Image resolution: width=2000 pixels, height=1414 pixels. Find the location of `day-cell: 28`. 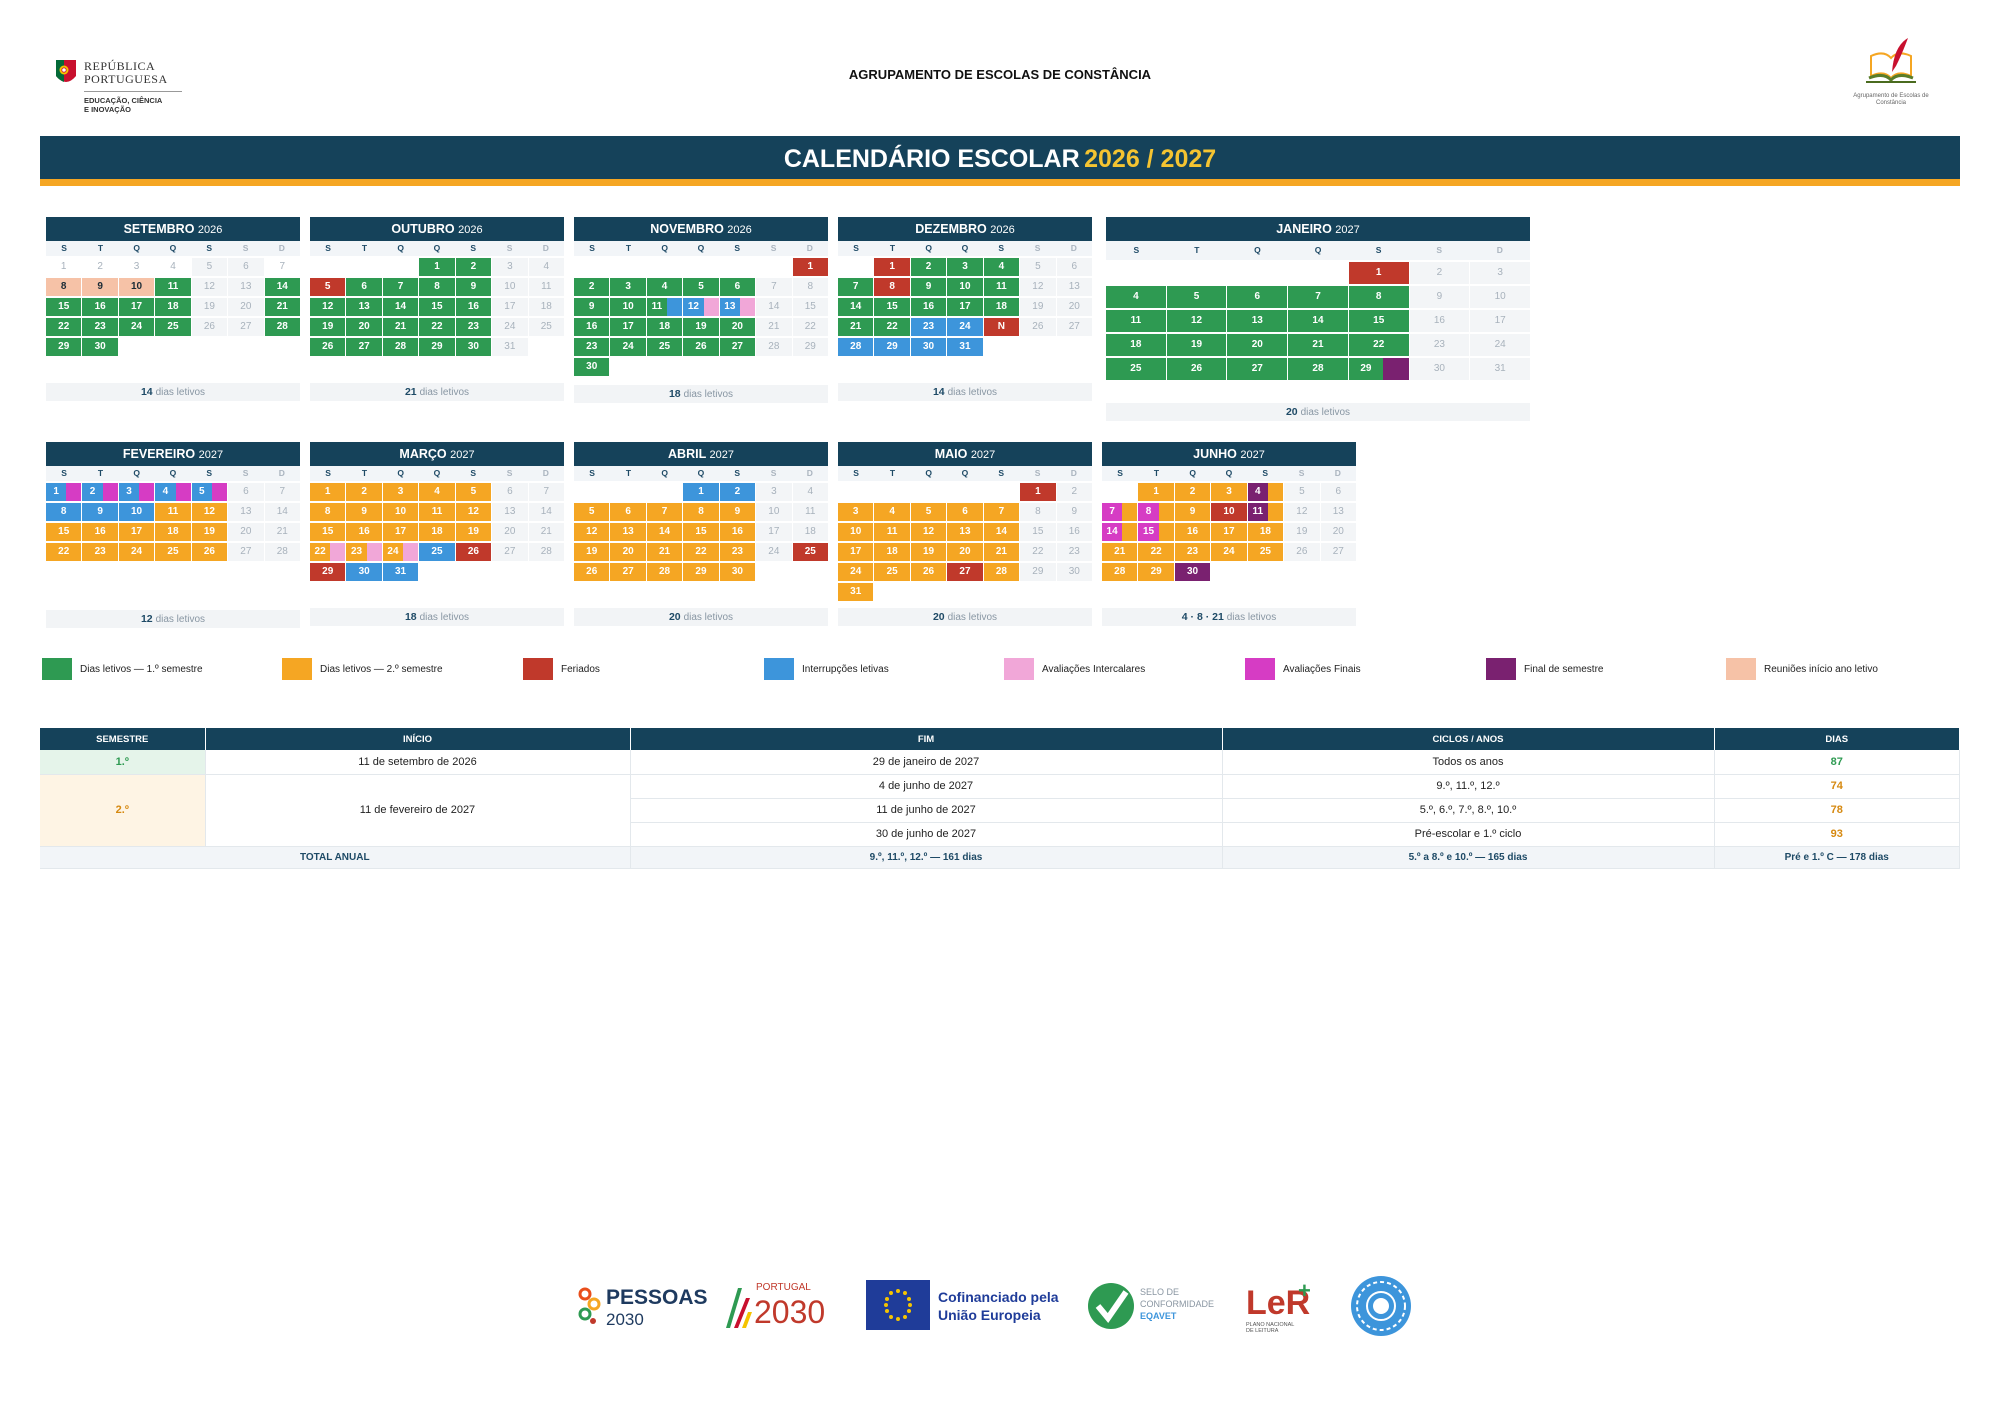

day-cell: 28 is located at coordinates (1318, 369).